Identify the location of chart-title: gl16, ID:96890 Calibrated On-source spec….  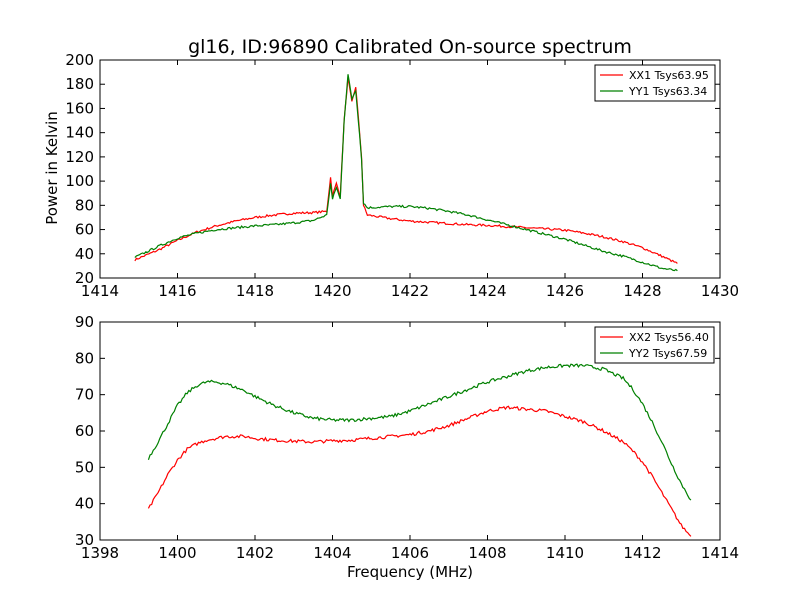
(410, 47).